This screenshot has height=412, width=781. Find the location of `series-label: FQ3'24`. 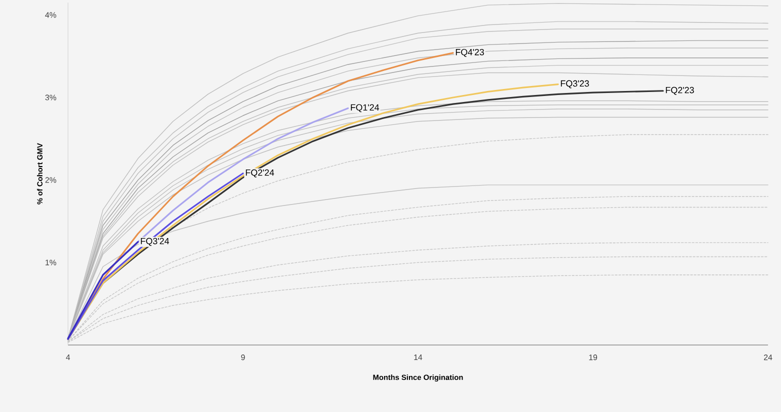

series-label: FQ3'24 is located at coordinates (155, 242).